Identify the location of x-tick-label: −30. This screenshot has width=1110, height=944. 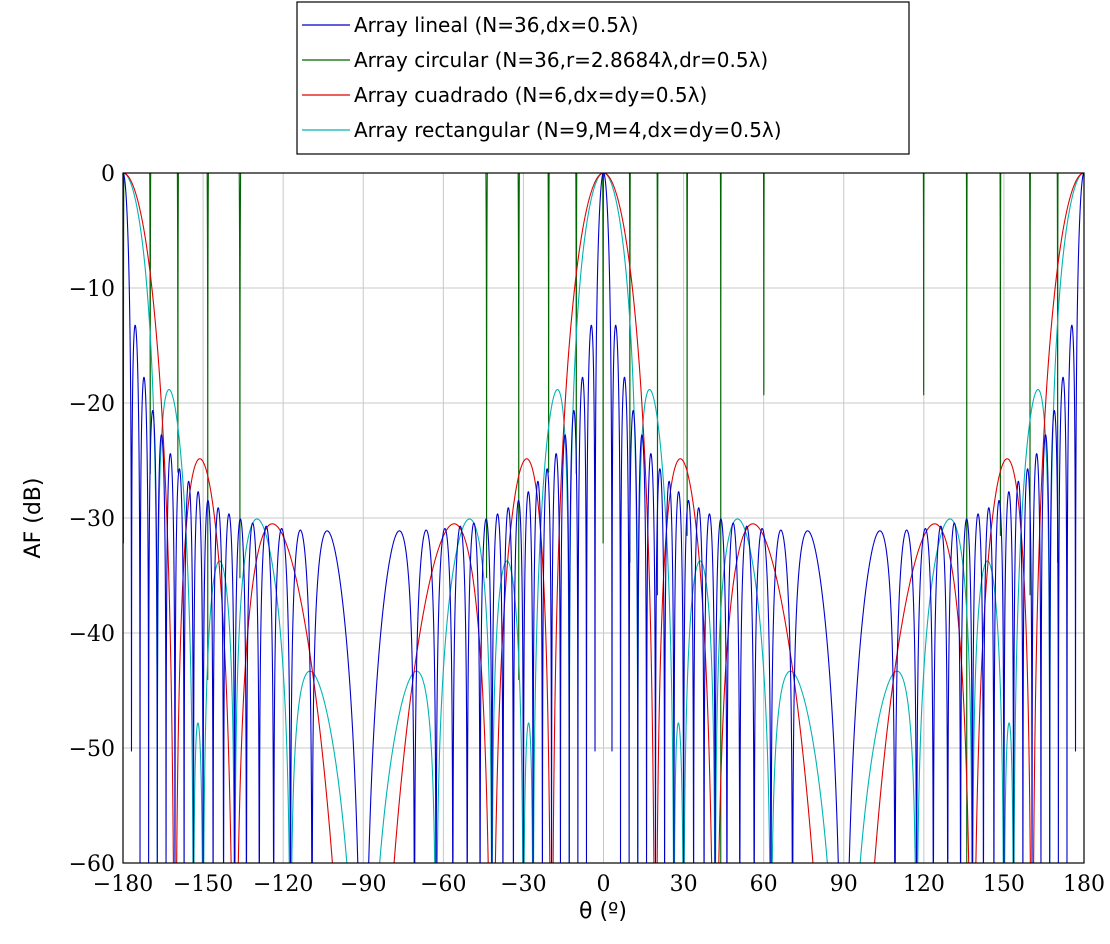
(523, 884).